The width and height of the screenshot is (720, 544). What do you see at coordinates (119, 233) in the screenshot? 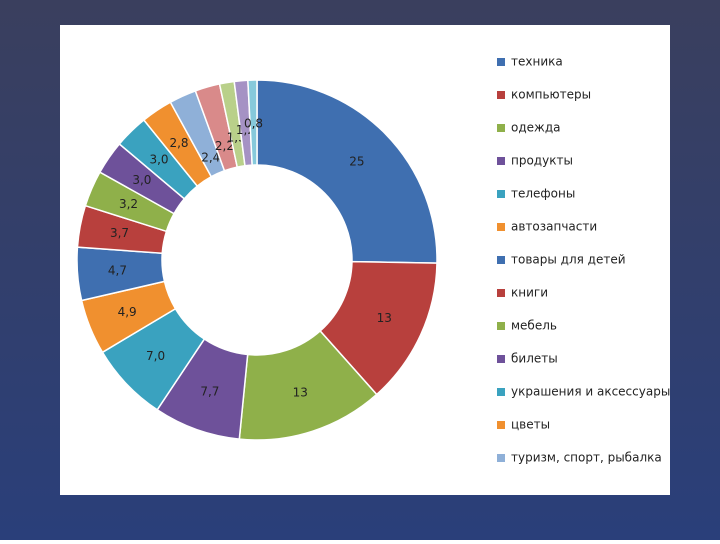
I see `data-label: 3,7` at bounding box center [119, 233].